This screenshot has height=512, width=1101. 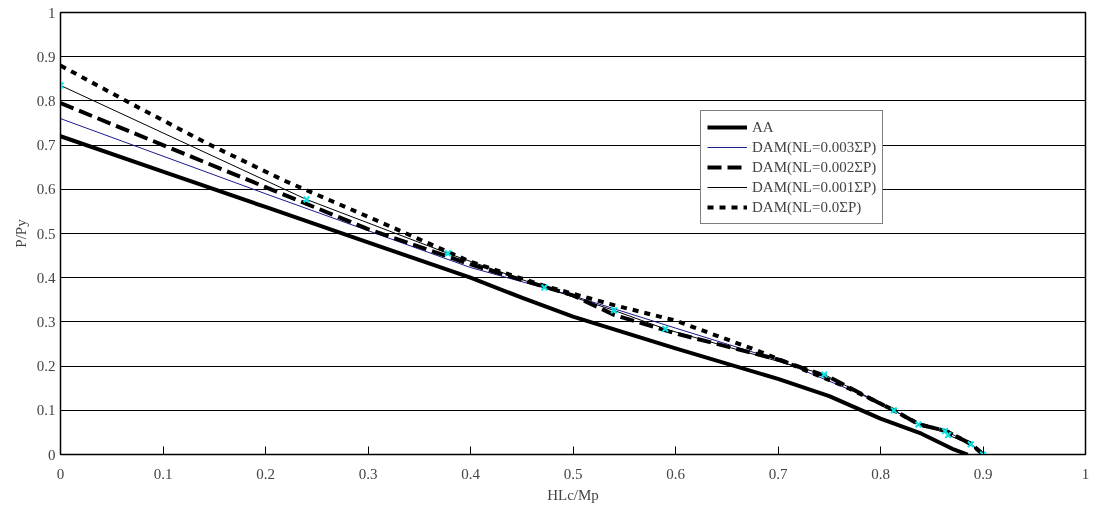 What do you see at coordinates (46, 277) in the screenshot?
I see `y-tick-label: 0.4` at bounding box center [46, 277].